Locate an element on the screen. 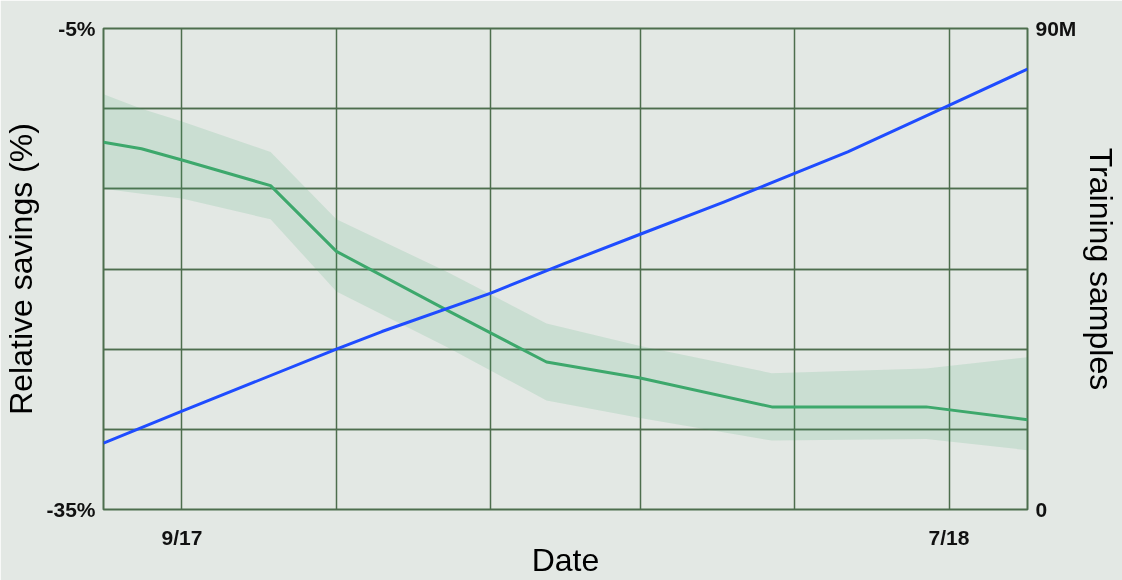  x-tick-label: 9/17 is located at coordinates (182, 537).